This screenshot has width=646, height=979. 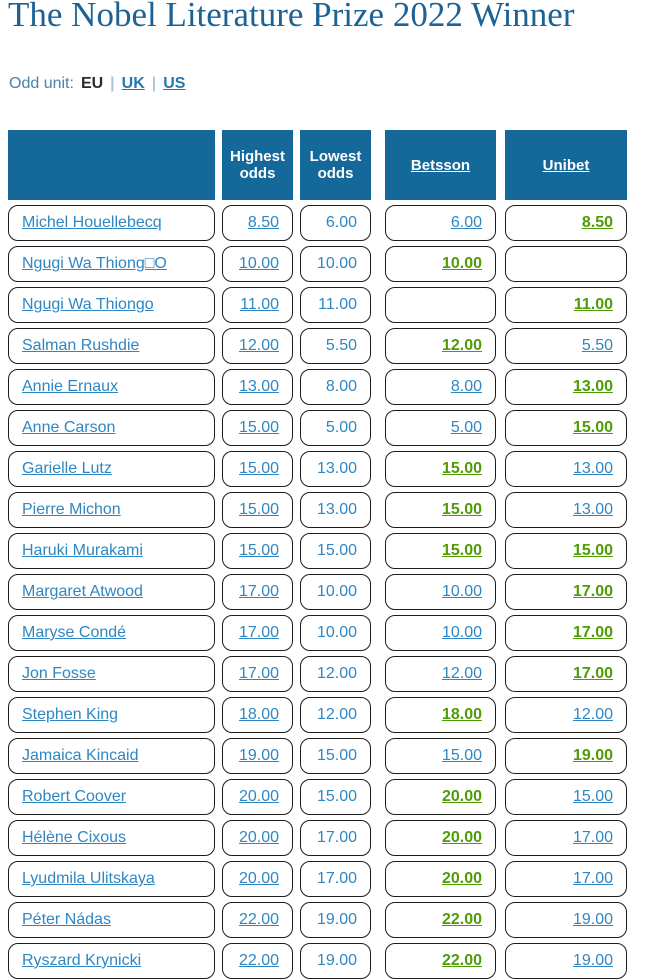 I want to click on highest-odds-value: 18.00, so click(x=258, y=714).